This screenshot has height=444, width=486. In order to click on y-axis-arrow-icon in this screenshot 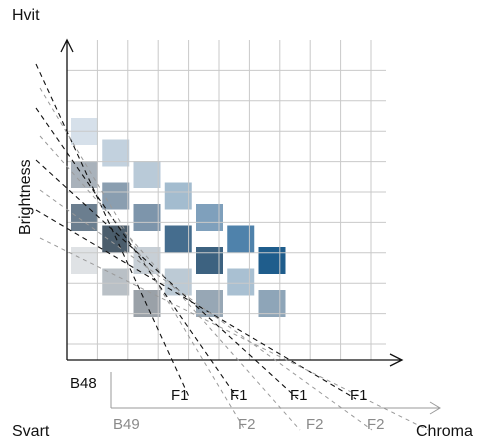, I will do `click(67, 45)`.